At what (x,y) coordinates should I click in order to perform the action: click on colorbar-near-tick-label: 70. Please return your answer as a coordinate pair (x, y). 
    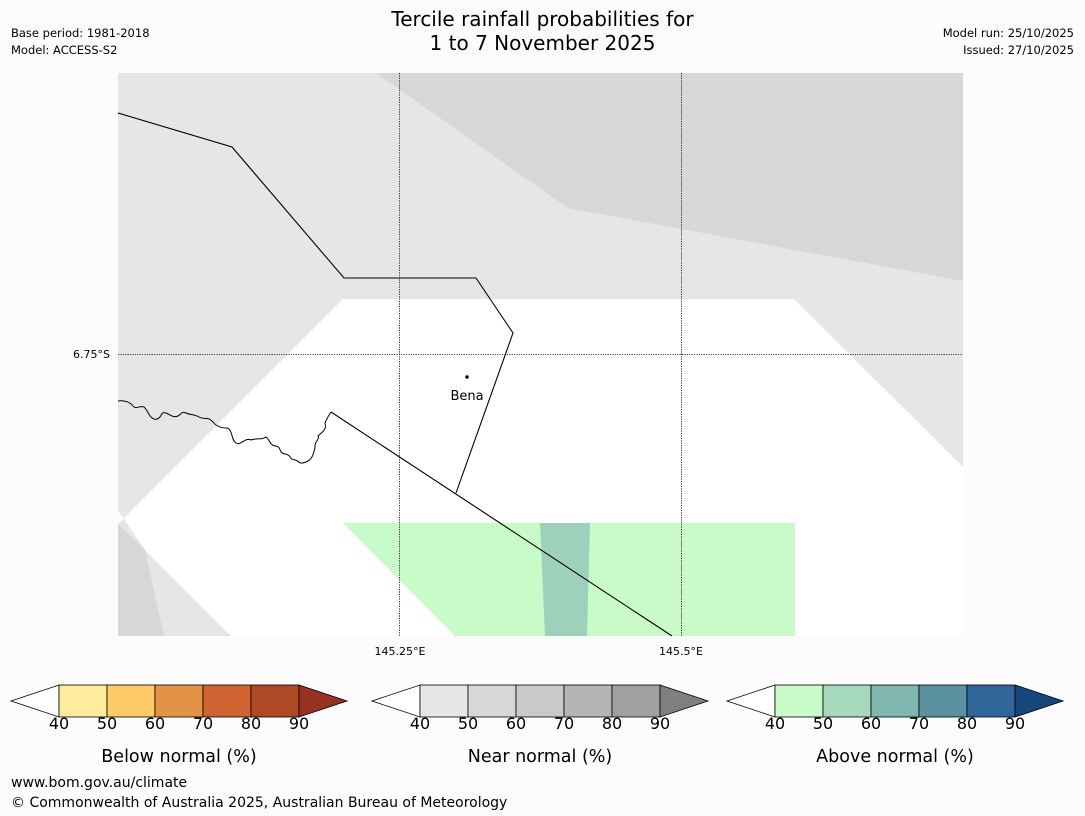
    Looking at the image, I should click on (564, 723).